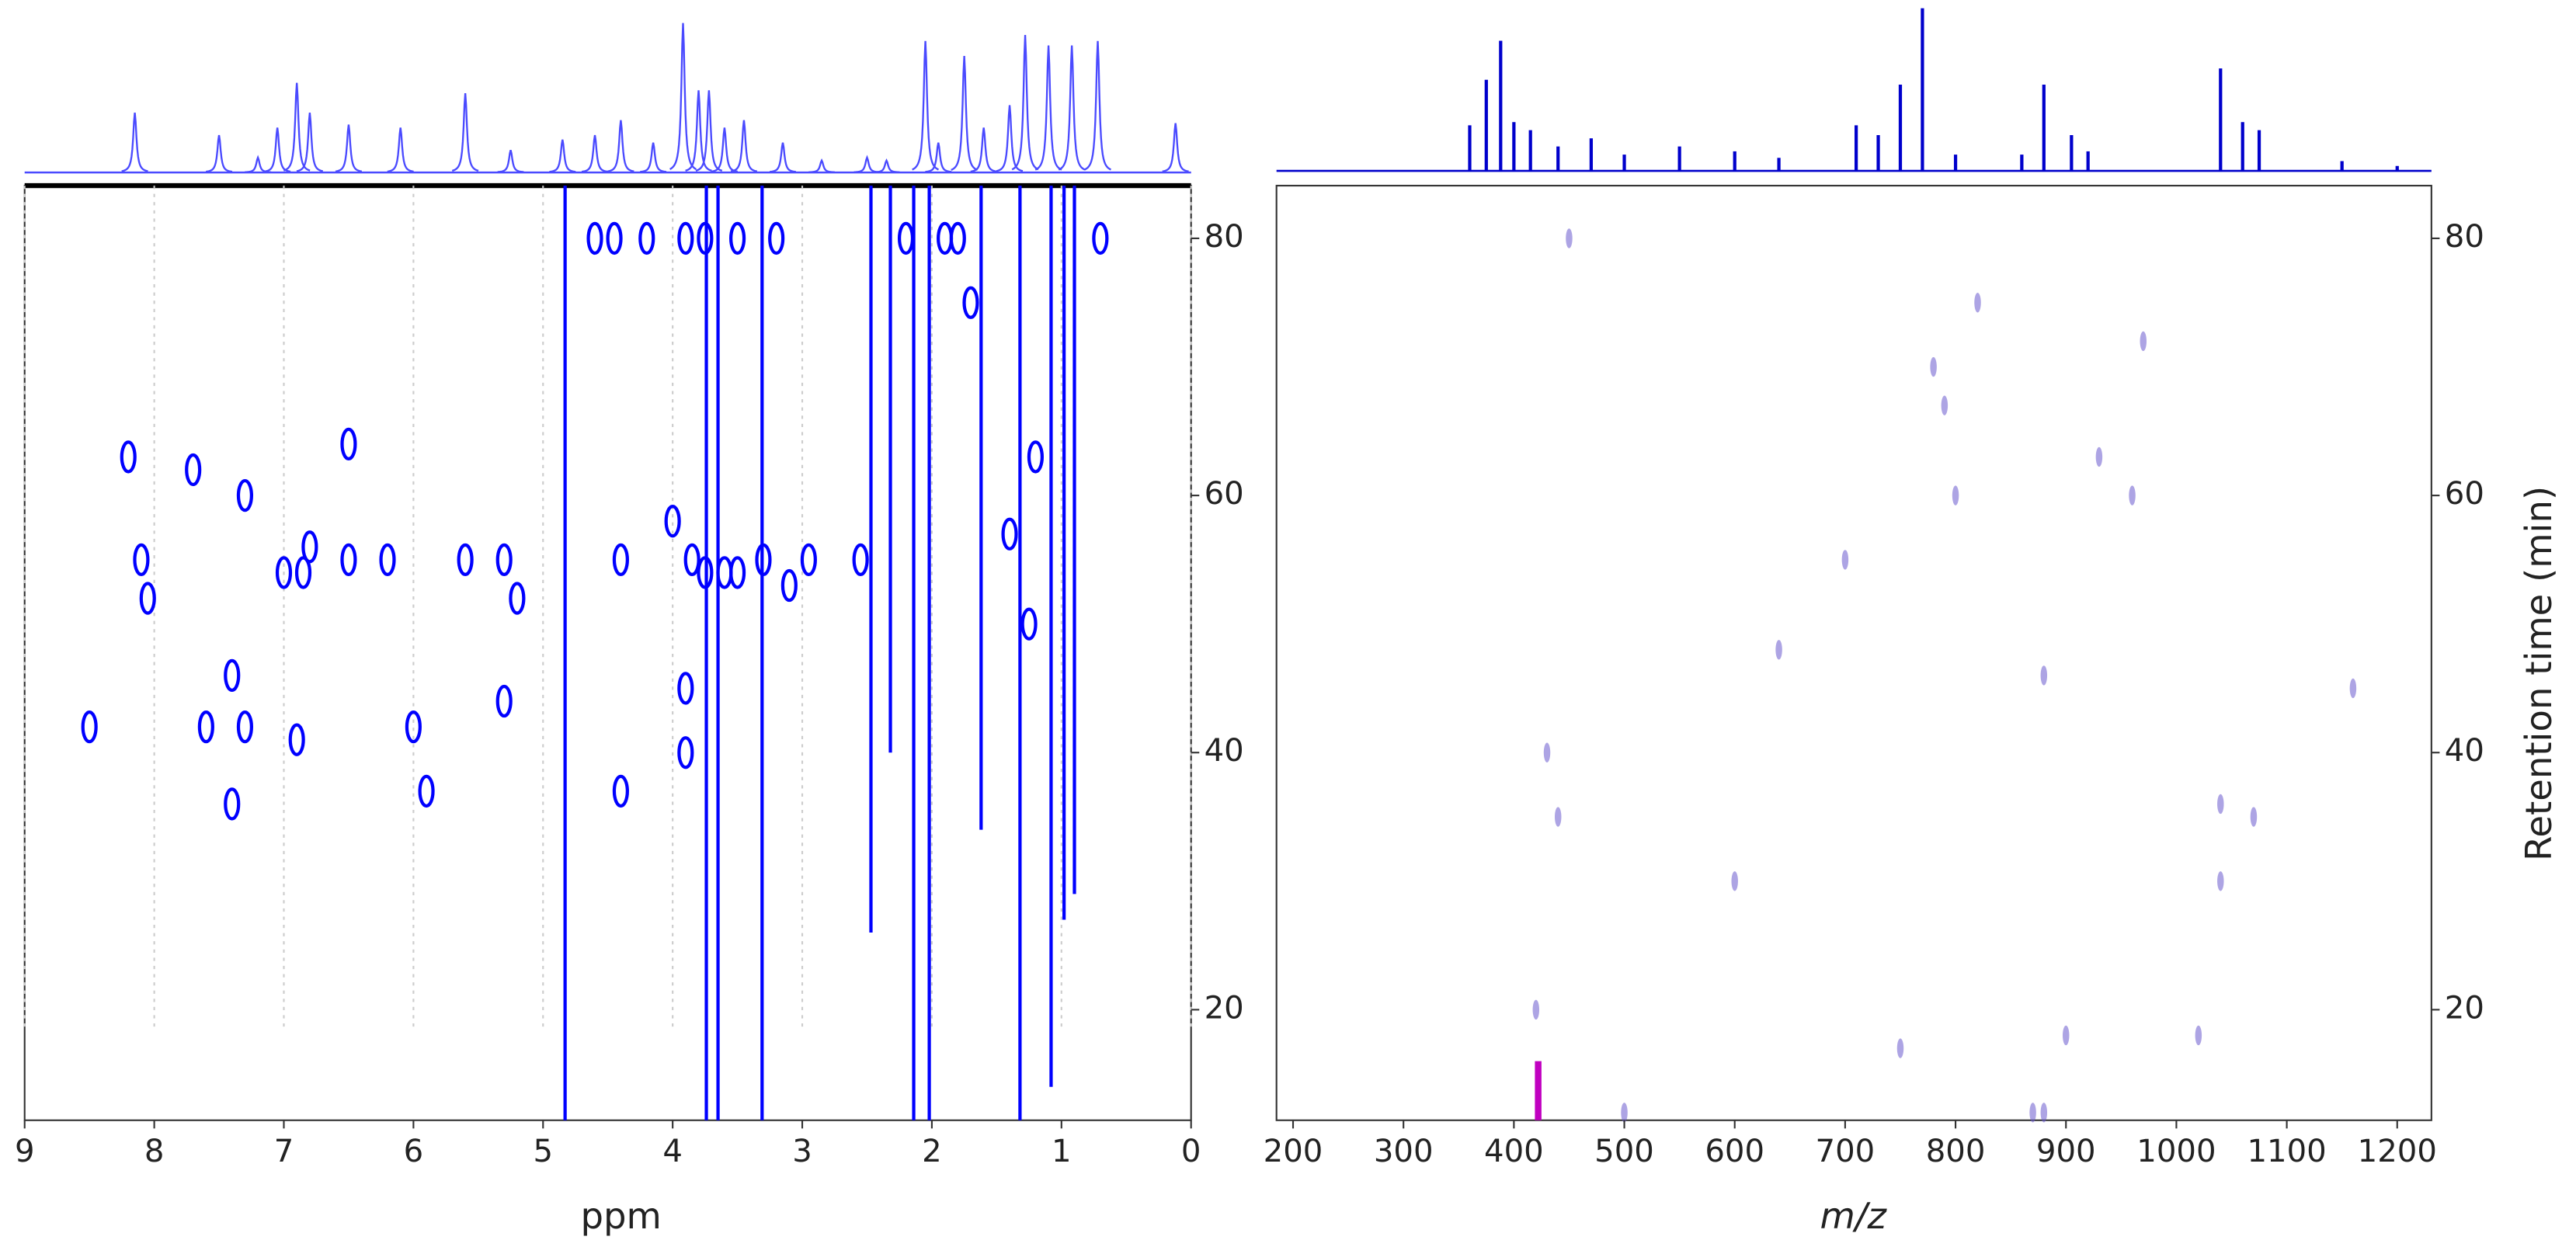 This screenshot has height=1254, width=2576. What do you see at coordinates (2066, 1151) in the screenshot?
I see `x-tick-label: 900` at bounding box center [2066, 1151].